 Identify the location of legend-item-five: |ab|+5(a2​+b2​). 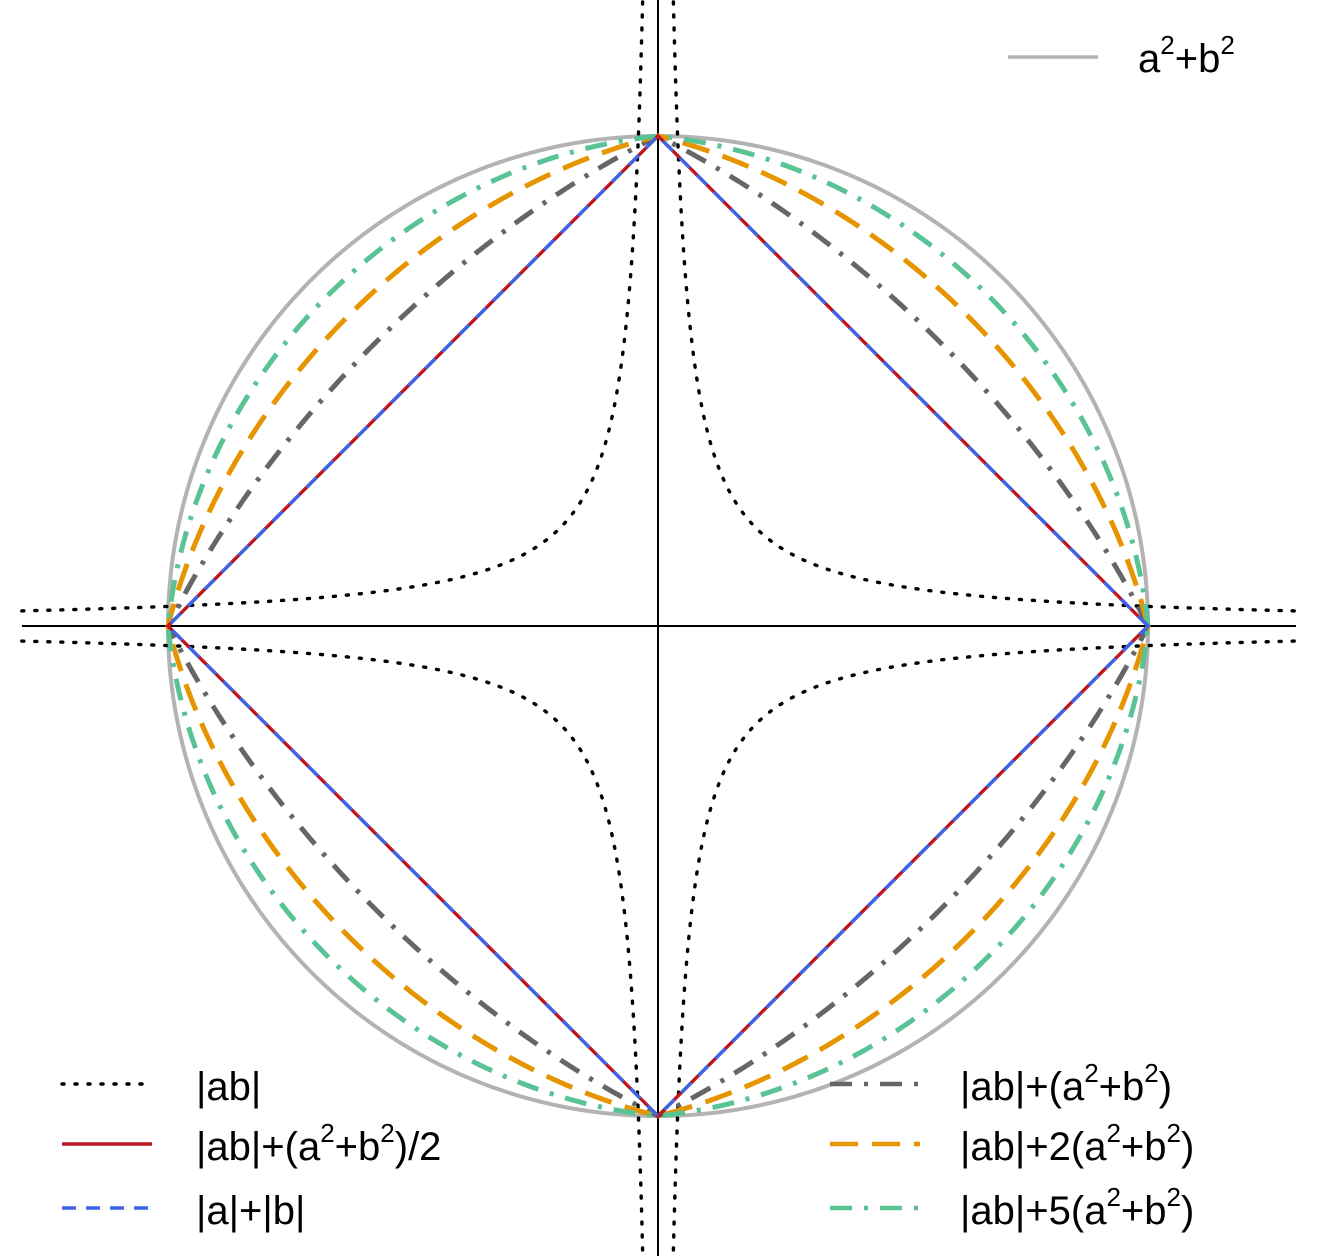
(1012, 1207).